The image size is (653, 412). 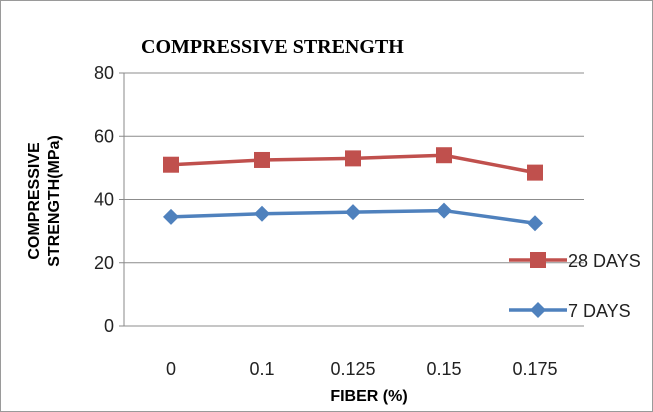 I want to click on x-axis-title: FIBER (%), so click(x=368, y=396).